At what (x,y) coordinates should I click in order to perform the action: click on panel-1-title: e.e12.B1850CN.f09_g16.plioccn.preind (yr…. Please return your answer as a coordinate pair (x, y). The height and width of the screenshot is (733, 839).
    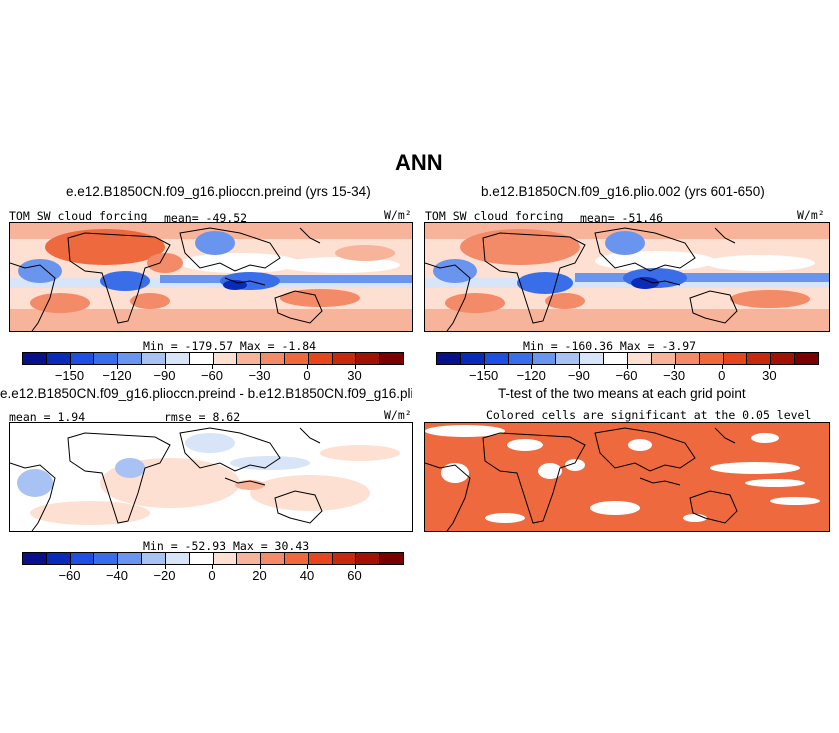
    Looking at the image, I should click on (218, 191).